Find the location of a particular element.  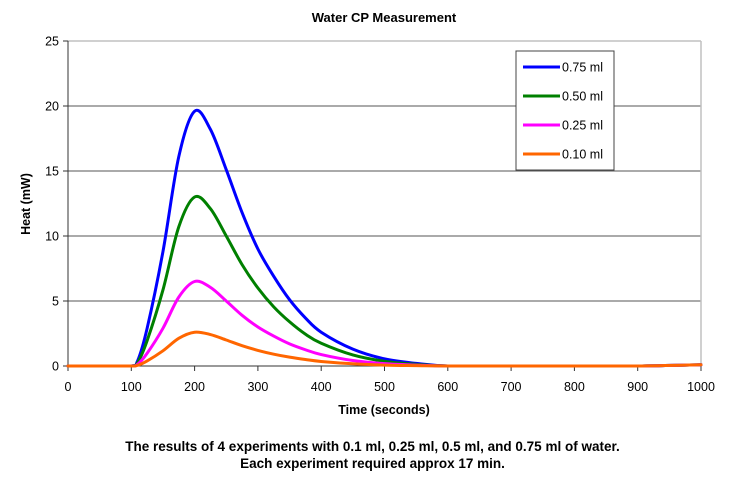

legend: 0.75 ml 0.50 ml 0.25 ml 0.10 ml is located at coordinates (565, 110).